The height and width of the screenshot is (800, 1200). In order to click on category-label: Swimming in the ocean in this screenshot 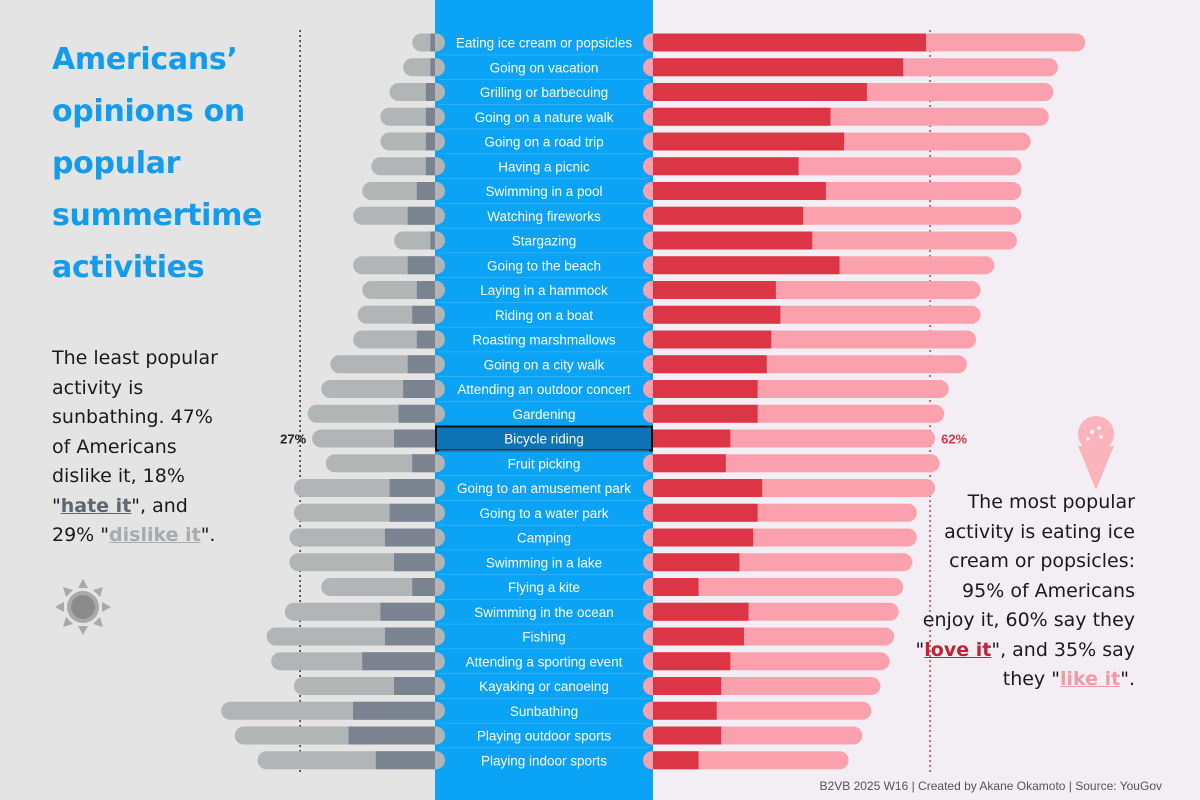, I will do `click(544, 612)`.